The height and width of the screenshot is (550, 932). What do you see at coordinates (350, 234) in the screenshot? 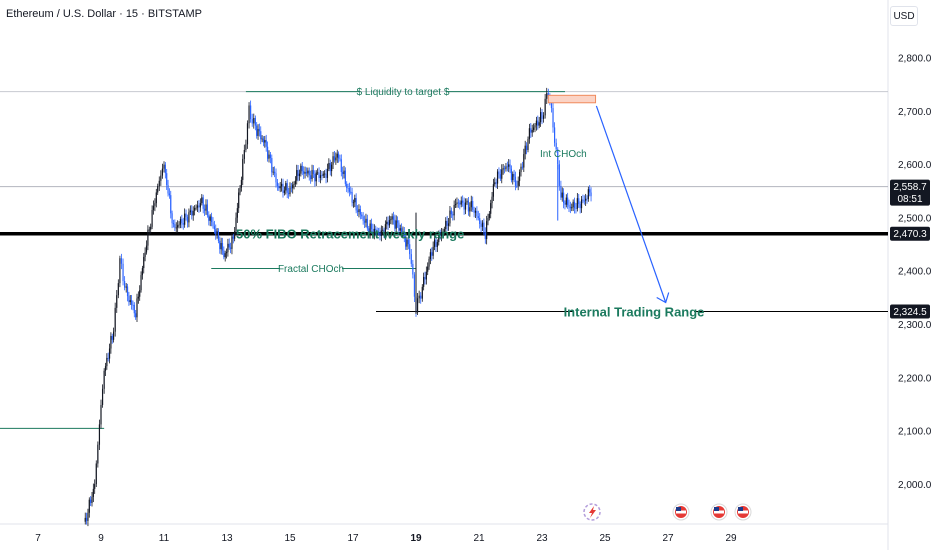
I see `fibo-retracement-label: 50% FIBO Retracement weekly range` at bounding box center [350, 234].